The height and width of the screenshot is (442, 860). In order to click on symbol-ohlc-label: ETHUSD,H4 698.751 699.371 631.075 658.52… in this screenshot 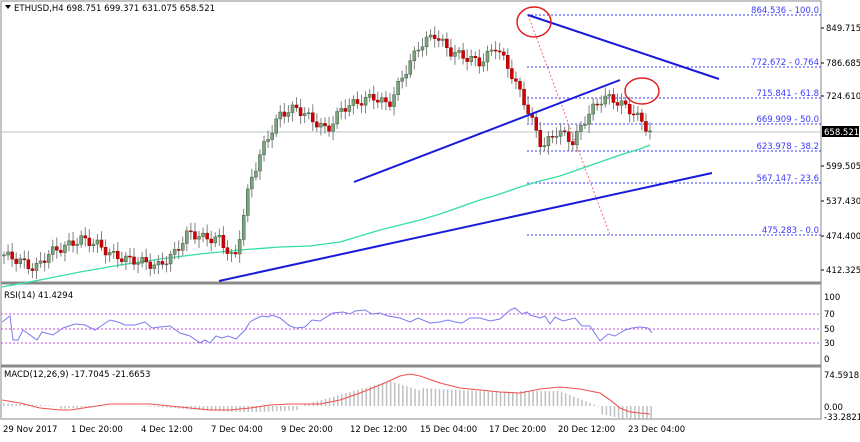, I will do `click(114, 9)`.